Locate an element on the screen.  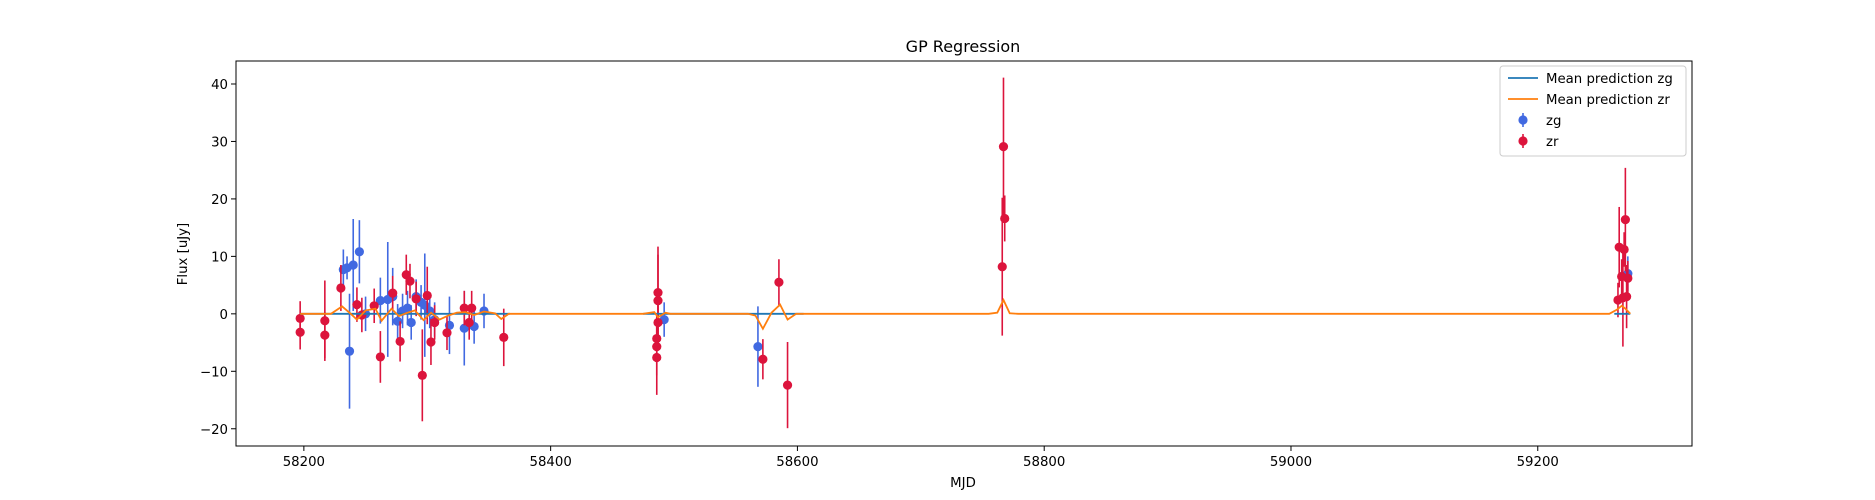
y-tick-label: 40 is located at coordinates (219, 85).